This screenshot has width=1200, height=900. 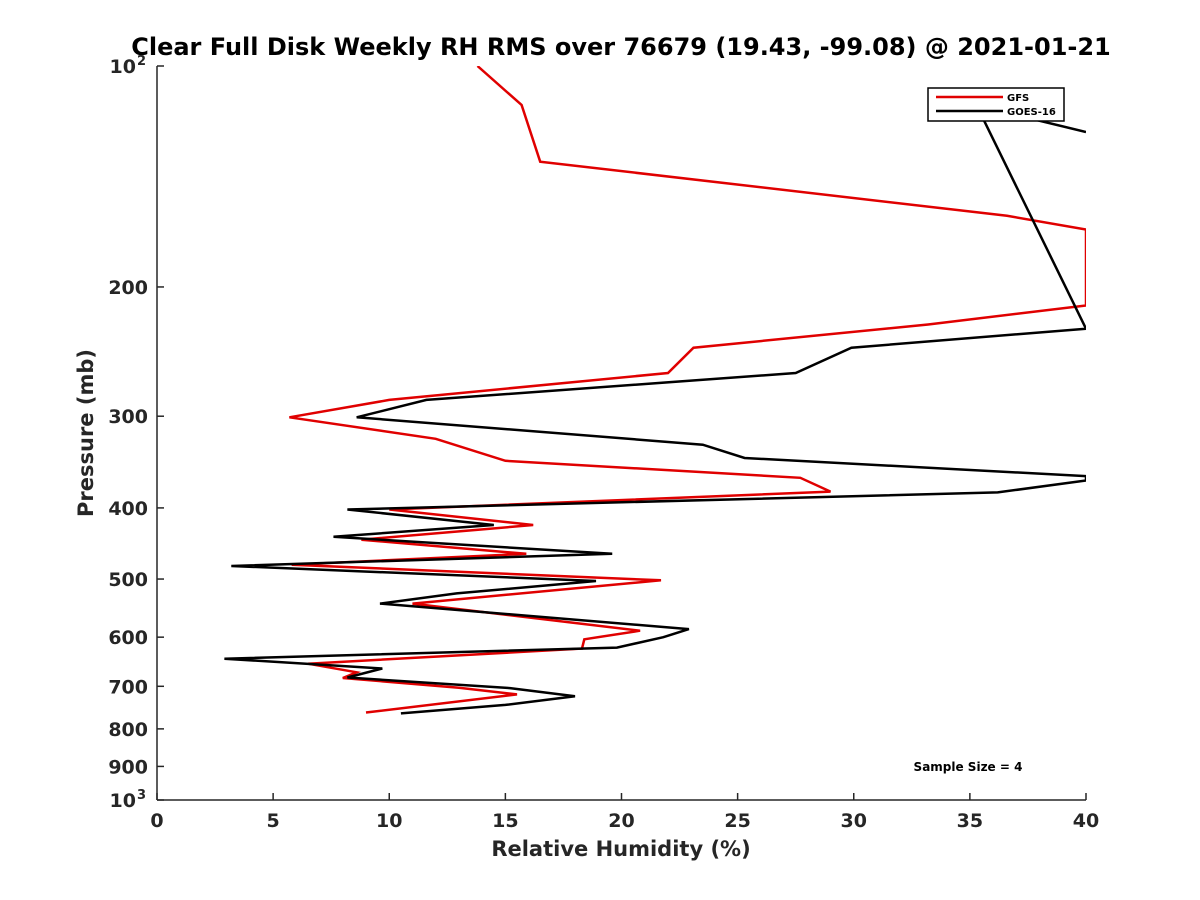 I want to click on x-tick-label: 40, so click(x=1086, y=821).